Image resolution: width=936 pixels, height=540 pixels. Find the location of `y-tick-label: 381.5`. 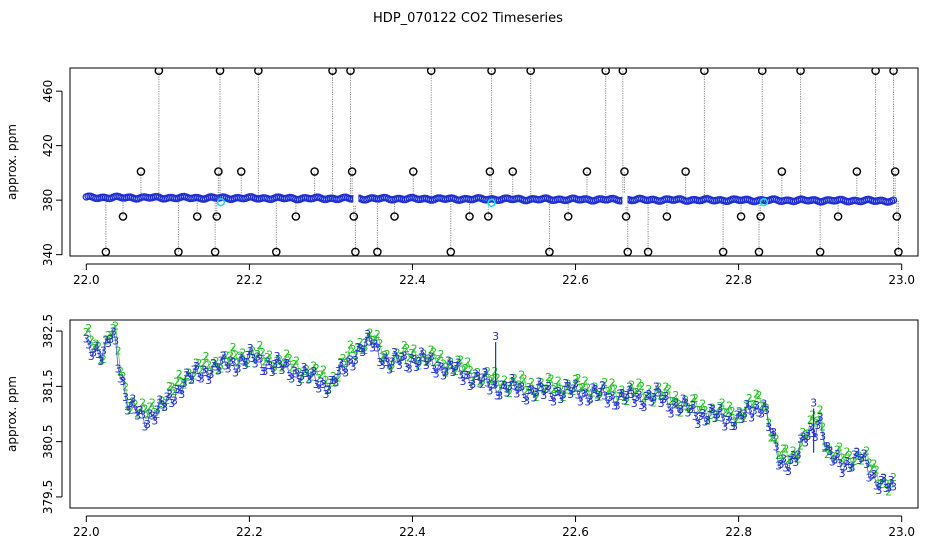

y-tick-label: 381.5 is located at coordinates (48, 386).